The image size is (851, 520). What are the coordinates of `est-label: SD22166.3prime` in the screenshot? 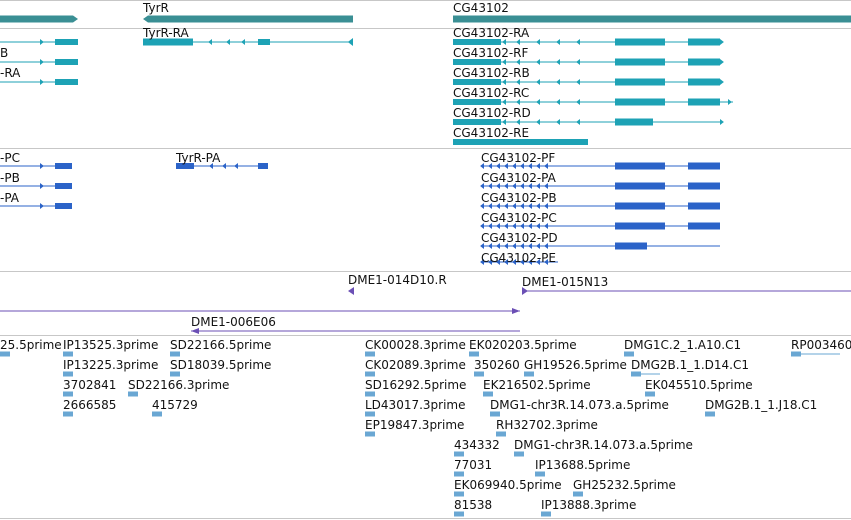 It's located at (179, 385).